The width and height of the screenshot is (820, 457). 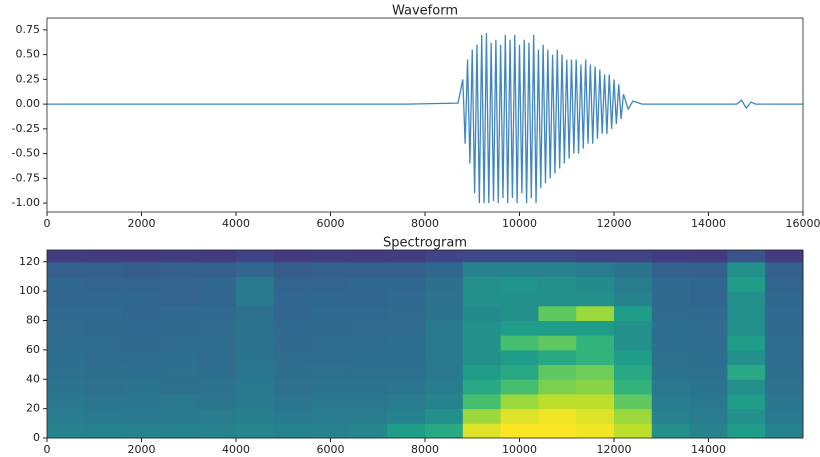 I want to click on y-tick-label: 20, so click(x=33, y=408).